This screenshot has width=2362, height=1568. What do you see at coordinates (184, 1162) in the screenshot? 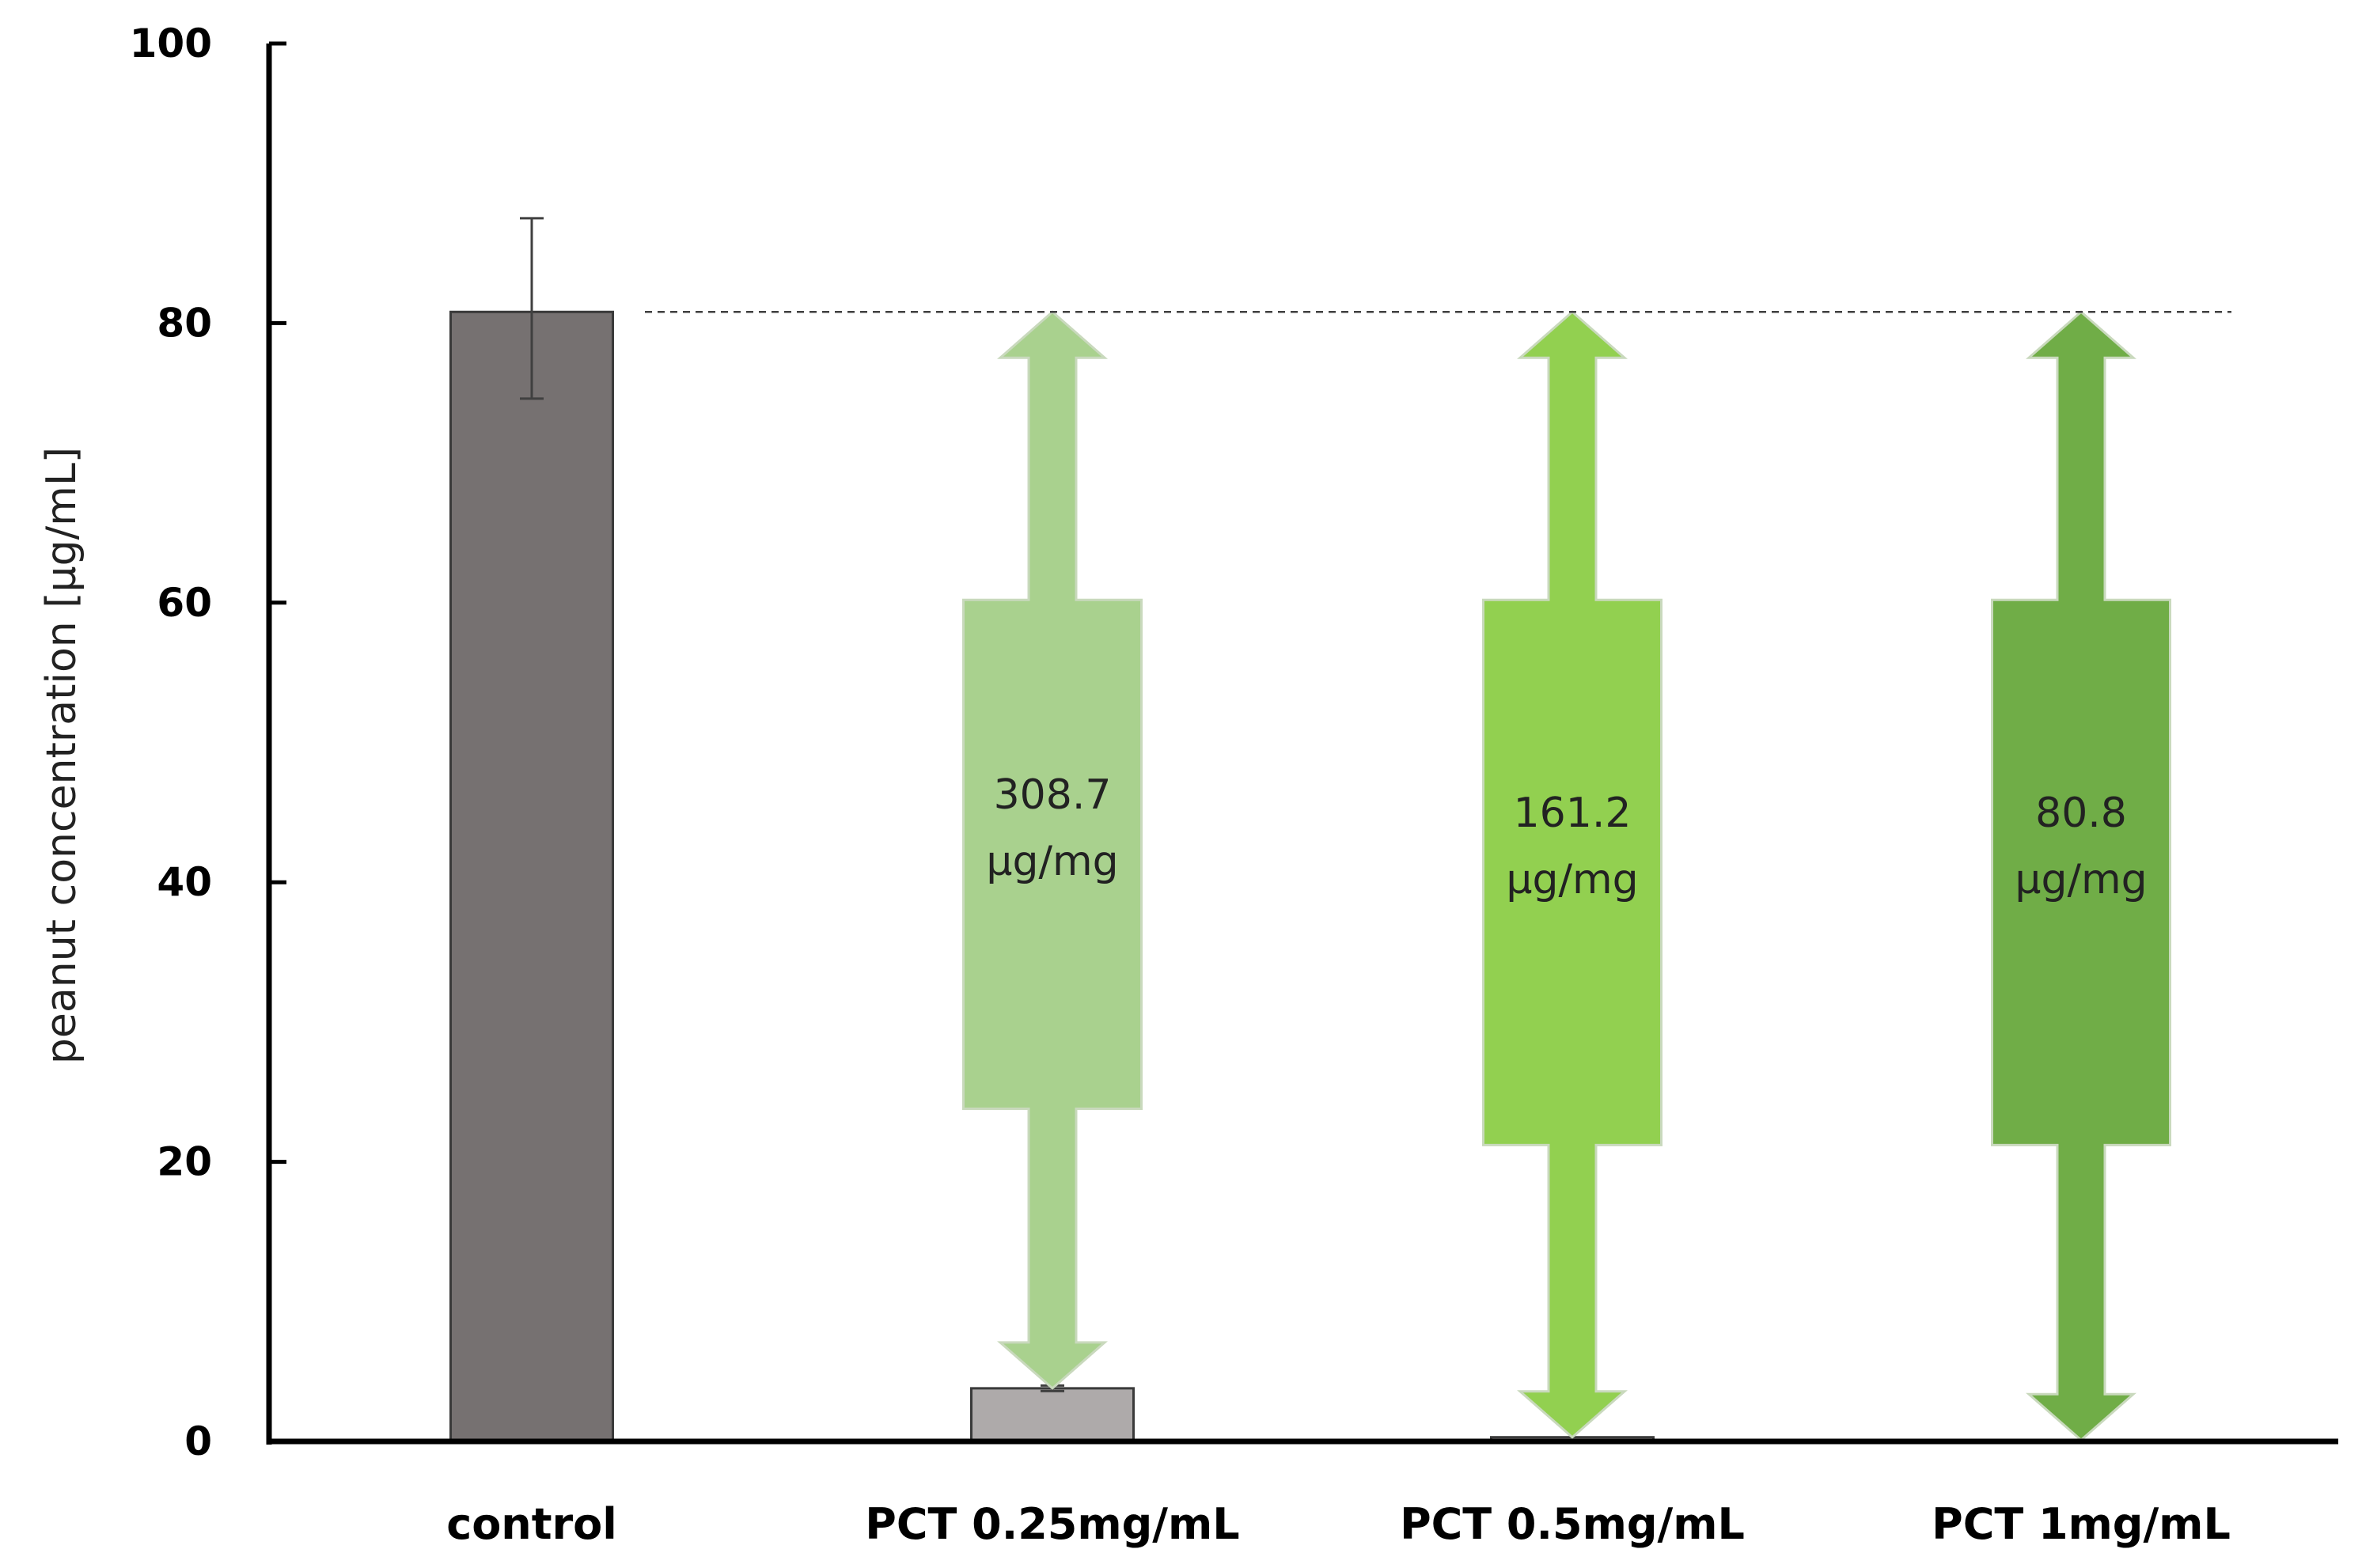
I see `y-tick-label-1: 20` at bounding box center [184, 1162].